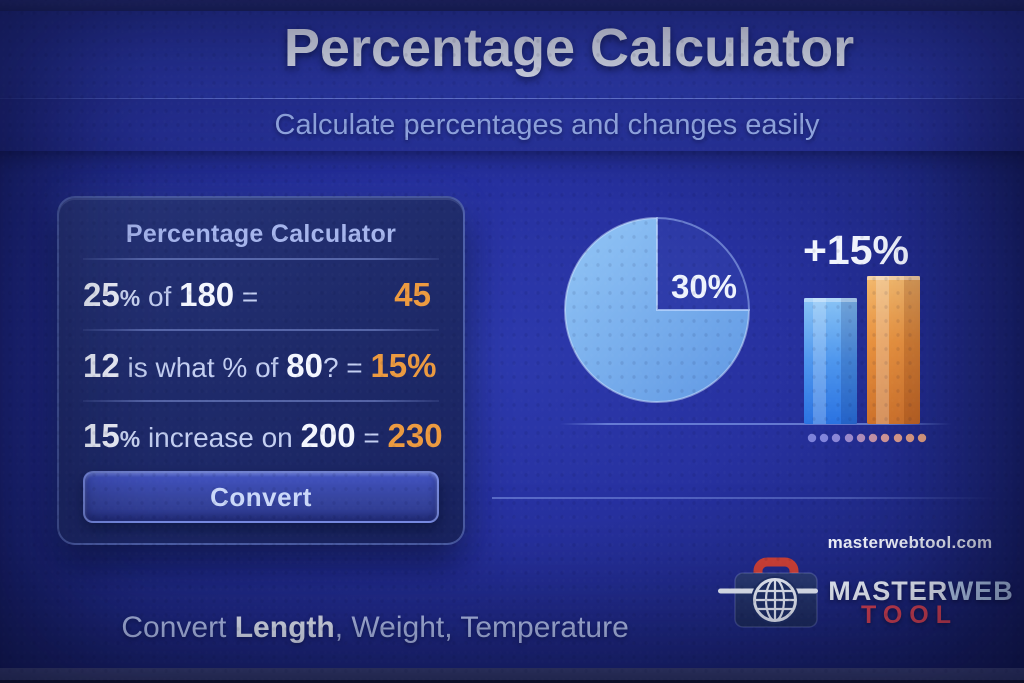 The height and width of the screenshot is (683, 1024). Describe the element at coordinates (865, 335) in the screenshot. I see `bar-chart: +15%` at that location.